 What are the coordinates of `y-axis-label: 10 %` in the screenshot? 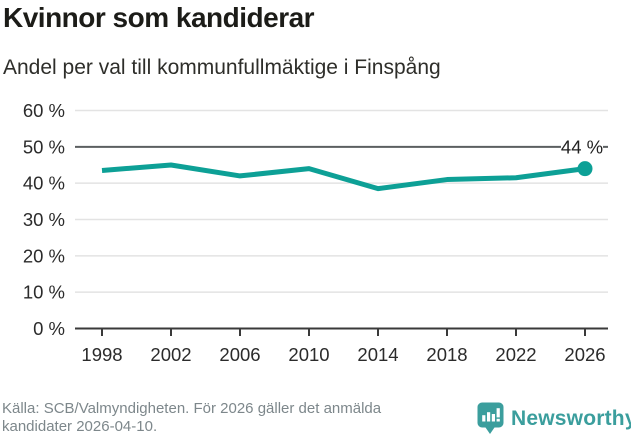 It's located at (44, 292).